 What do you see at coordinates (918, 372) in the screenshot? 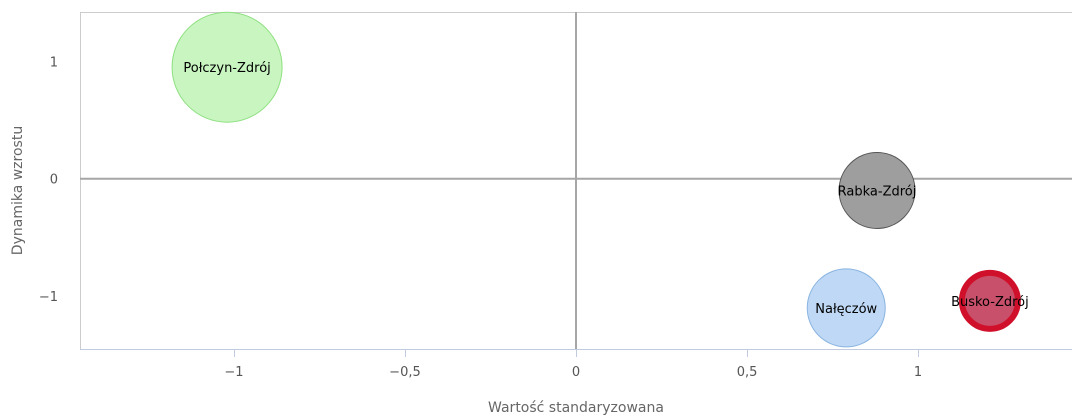
I see `x-tick-label: 1` at bounding box center [918, 372].